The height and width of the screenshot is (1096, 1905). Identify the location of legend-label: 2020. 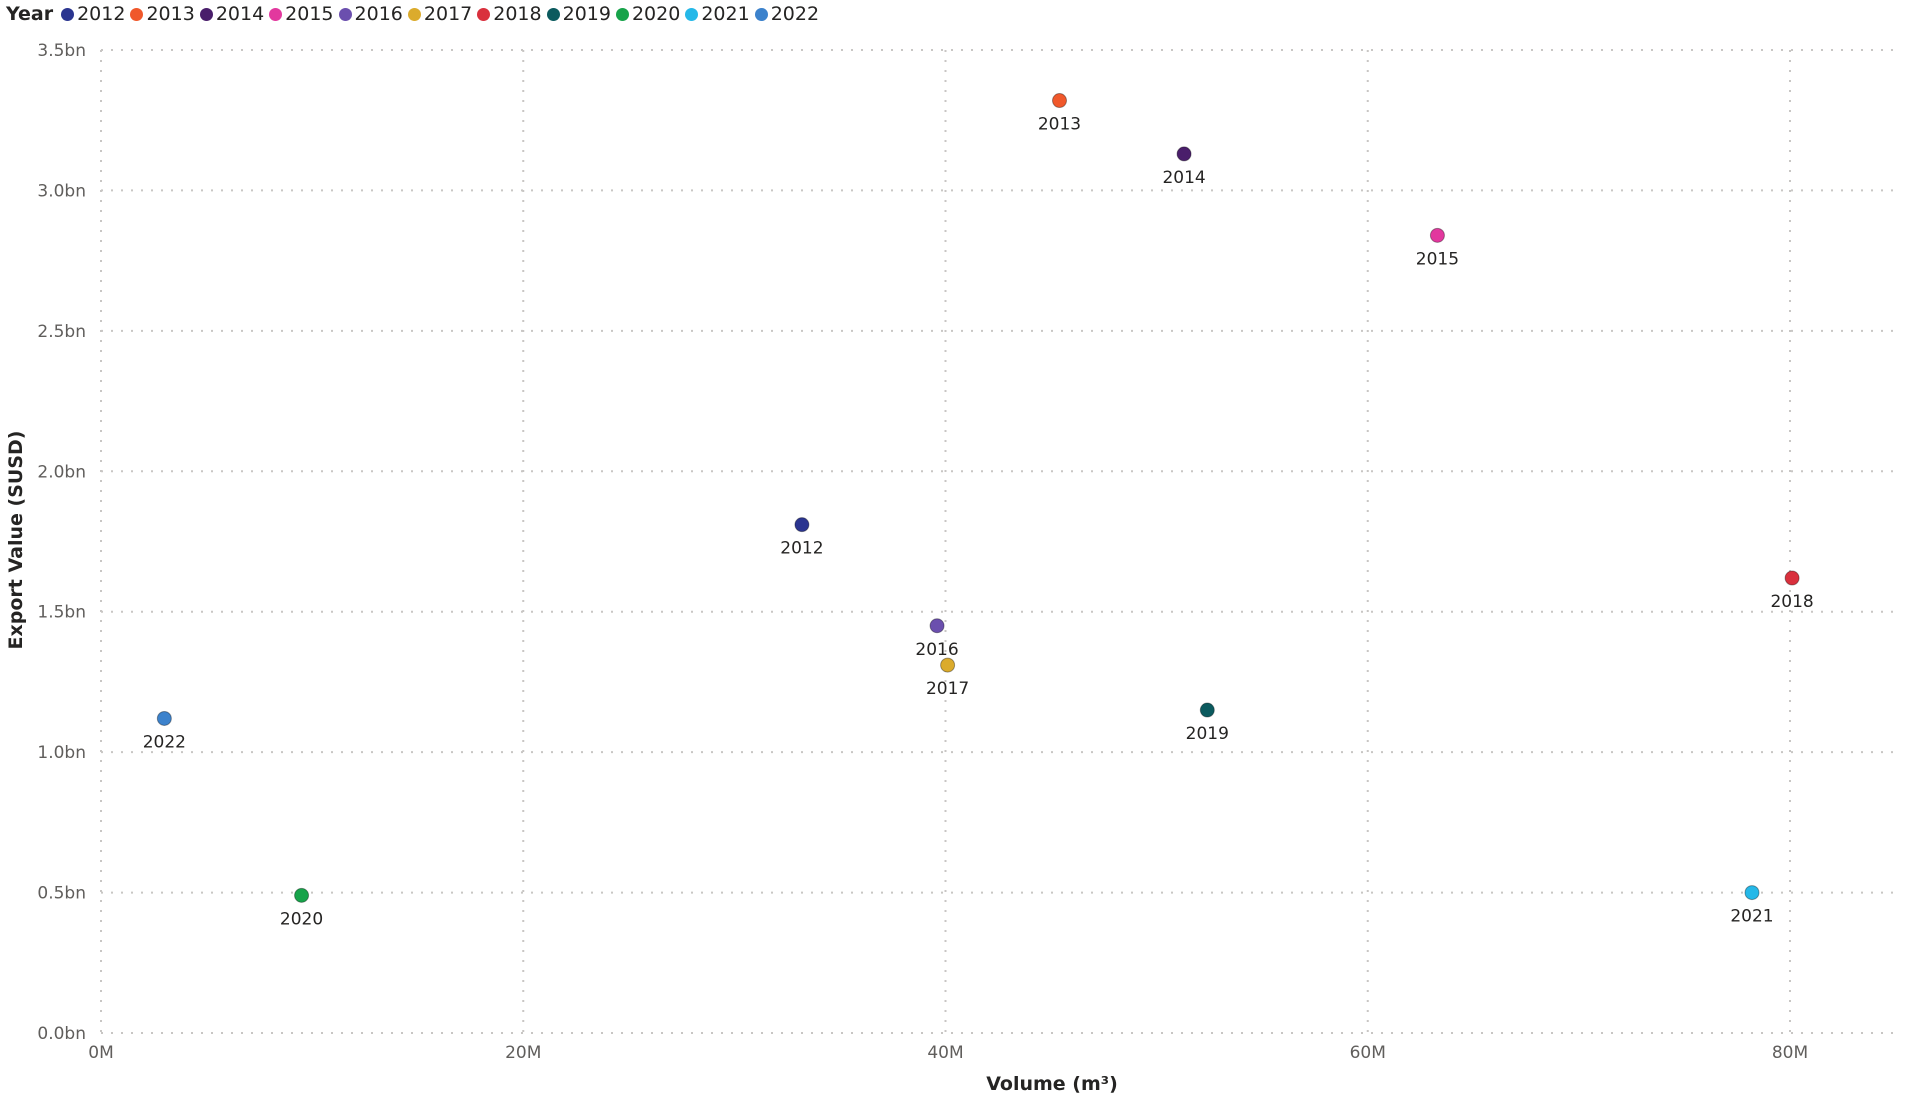
(656, 14).